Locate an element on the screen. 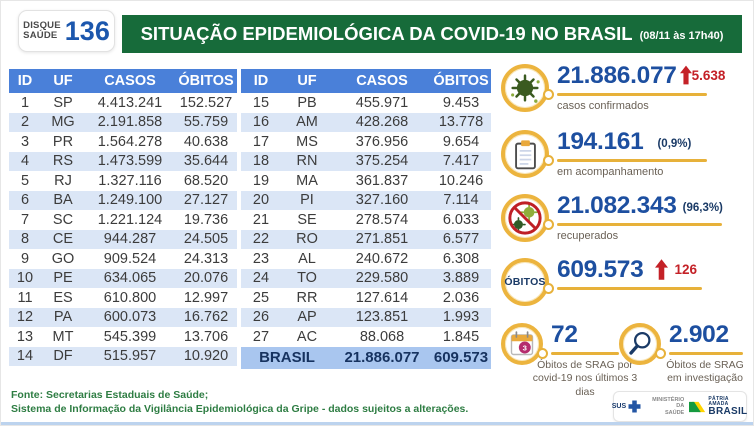 Image resolution: width=754 pixels, height=426 pixels. table-row: 24 TO 229.580 3.889 is located at coordinates (366, 278).